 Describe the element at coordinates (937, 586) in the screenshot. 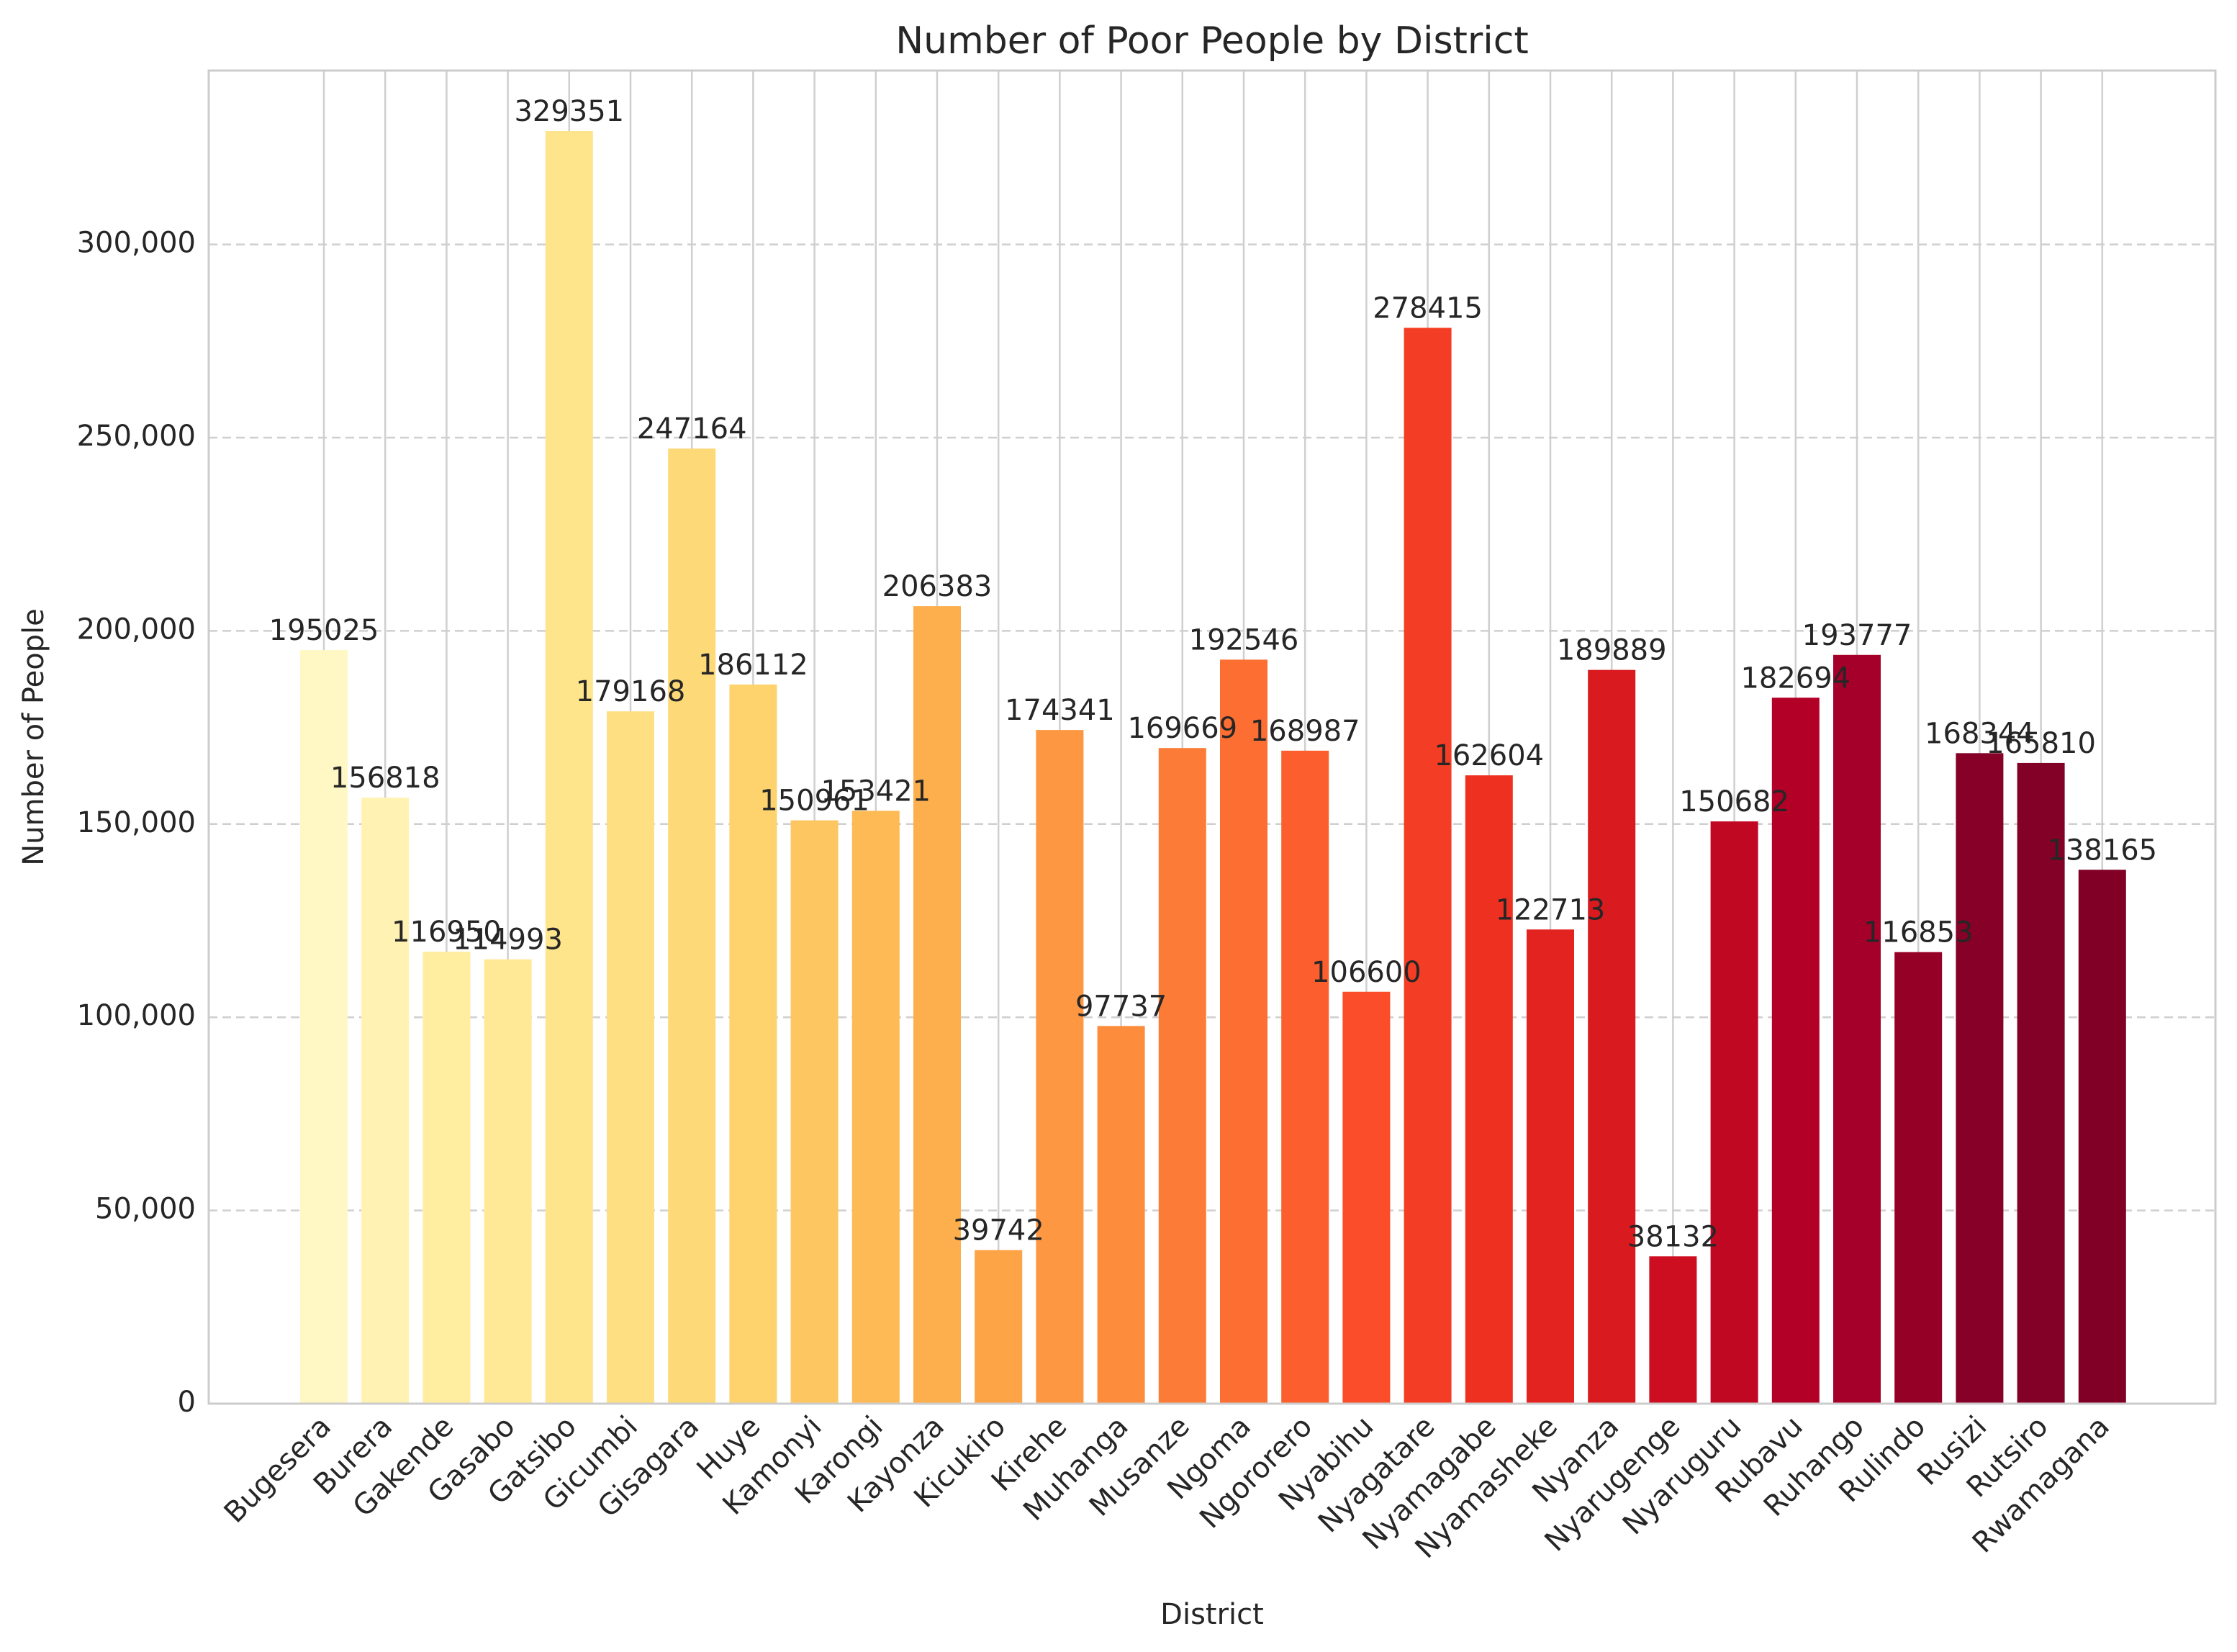

I see `bar-value-label: 206383` at that location.